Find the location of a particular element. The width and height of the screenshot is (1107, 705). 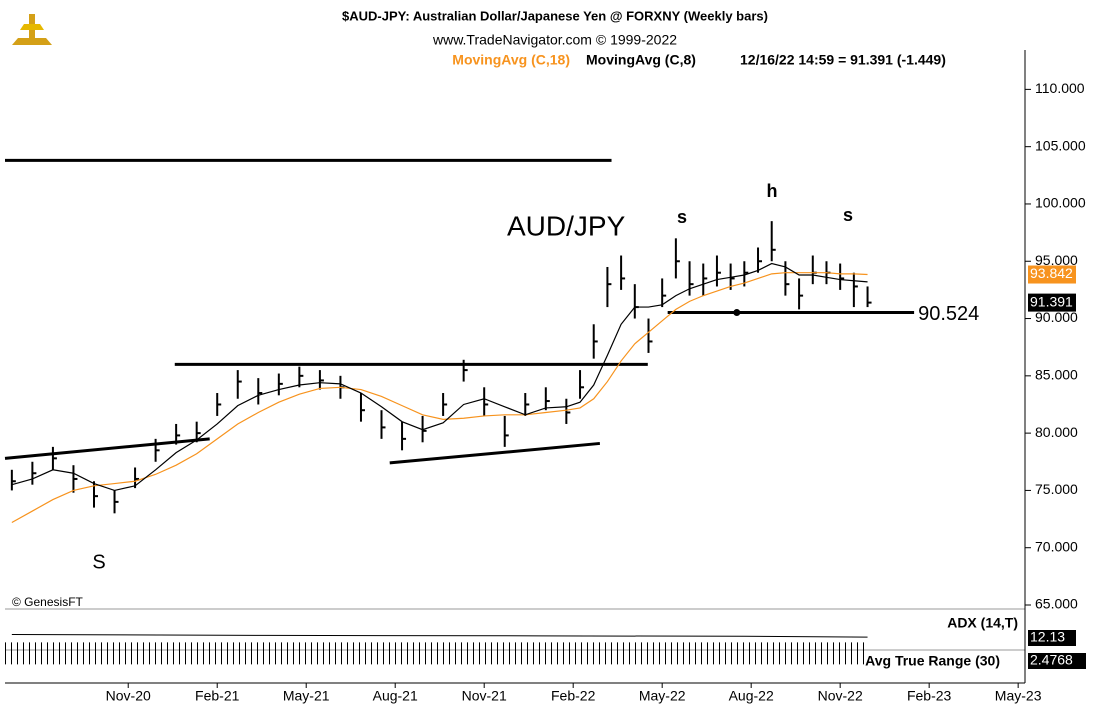

x-tick-label: Feb-23 is located at coordinates (929, 696).